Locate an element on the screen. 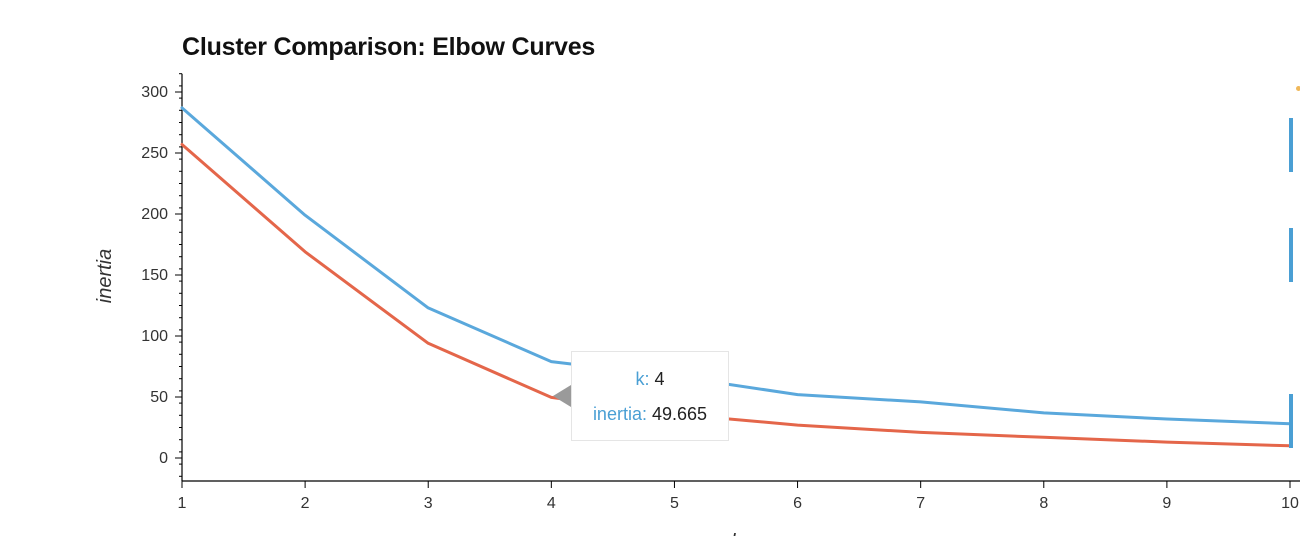 Image resolution: width=1300 pixels, height=536 pixels. y-axis-label: inertia is located at coordinates (105, 276).